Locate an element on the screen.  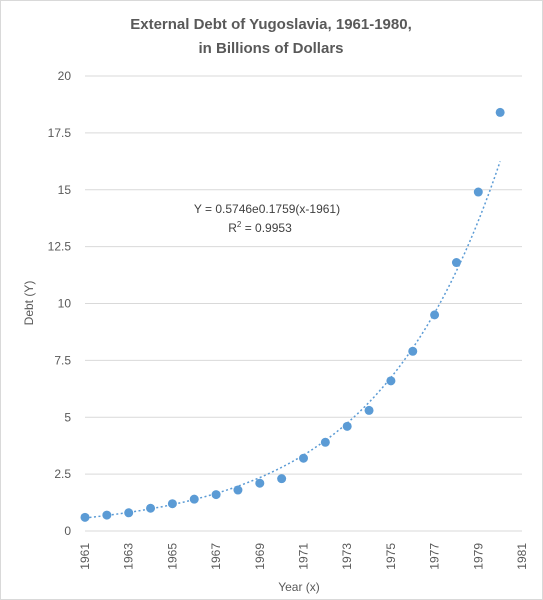
data-point-1978 is located at coordinates (456, 263).